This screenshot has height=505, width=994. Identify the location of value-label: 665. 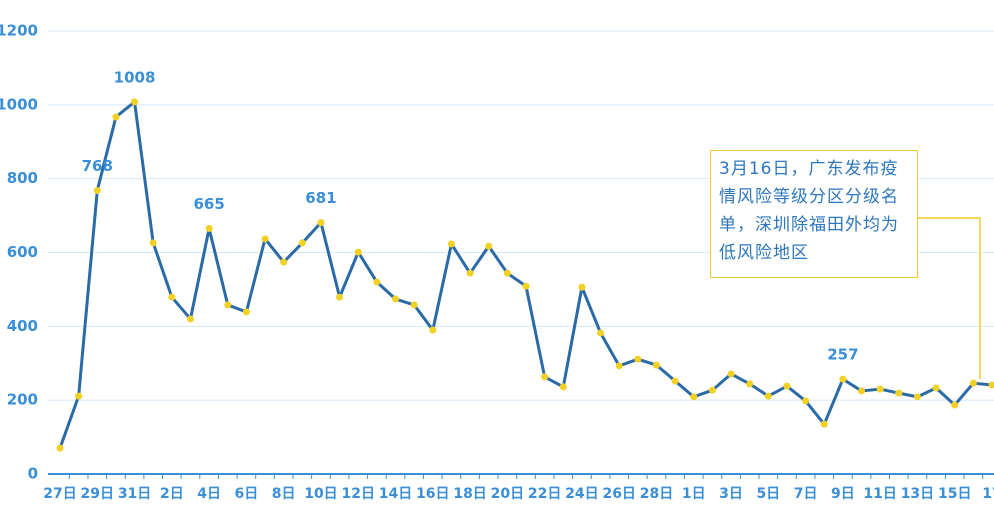
(208, 204).